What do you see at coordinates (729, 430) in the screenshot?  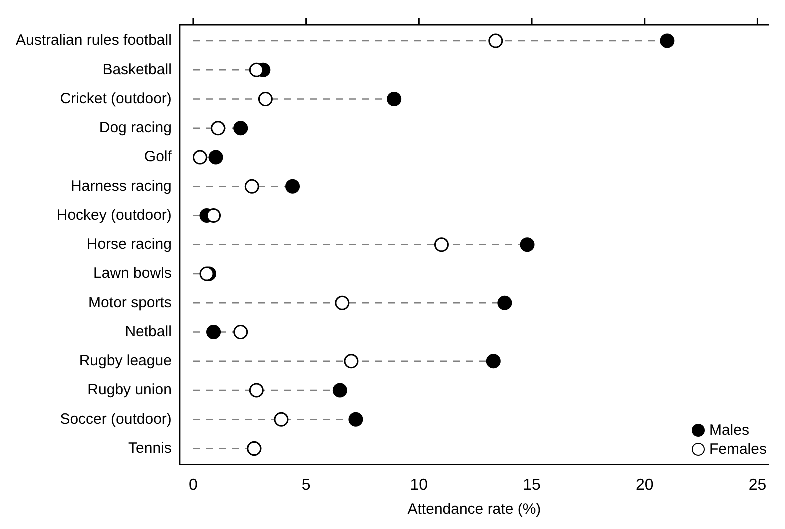 I see `legend-label: Males` at bounding box center [729, 430].